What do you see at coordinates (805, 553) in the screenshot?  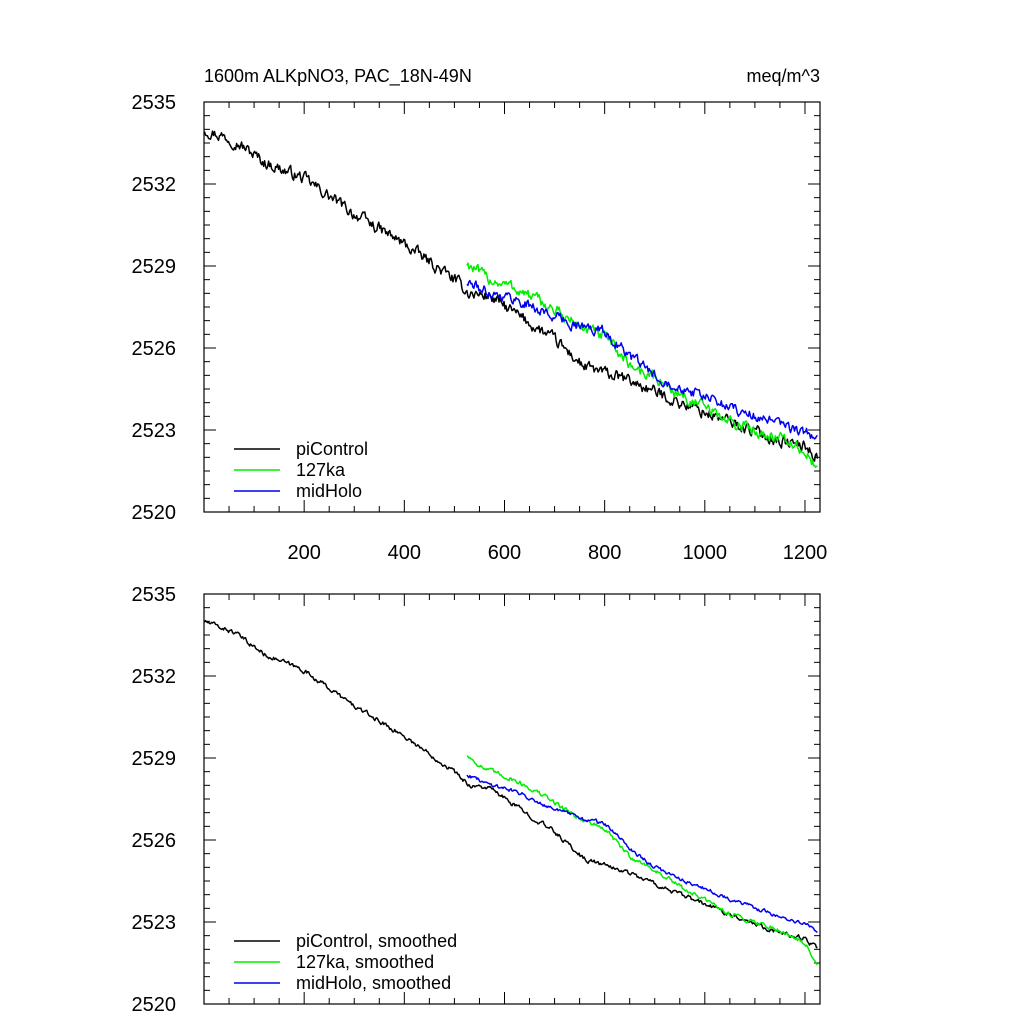 I see `x-tick-label: 1200` at bounding box center [805, 553].